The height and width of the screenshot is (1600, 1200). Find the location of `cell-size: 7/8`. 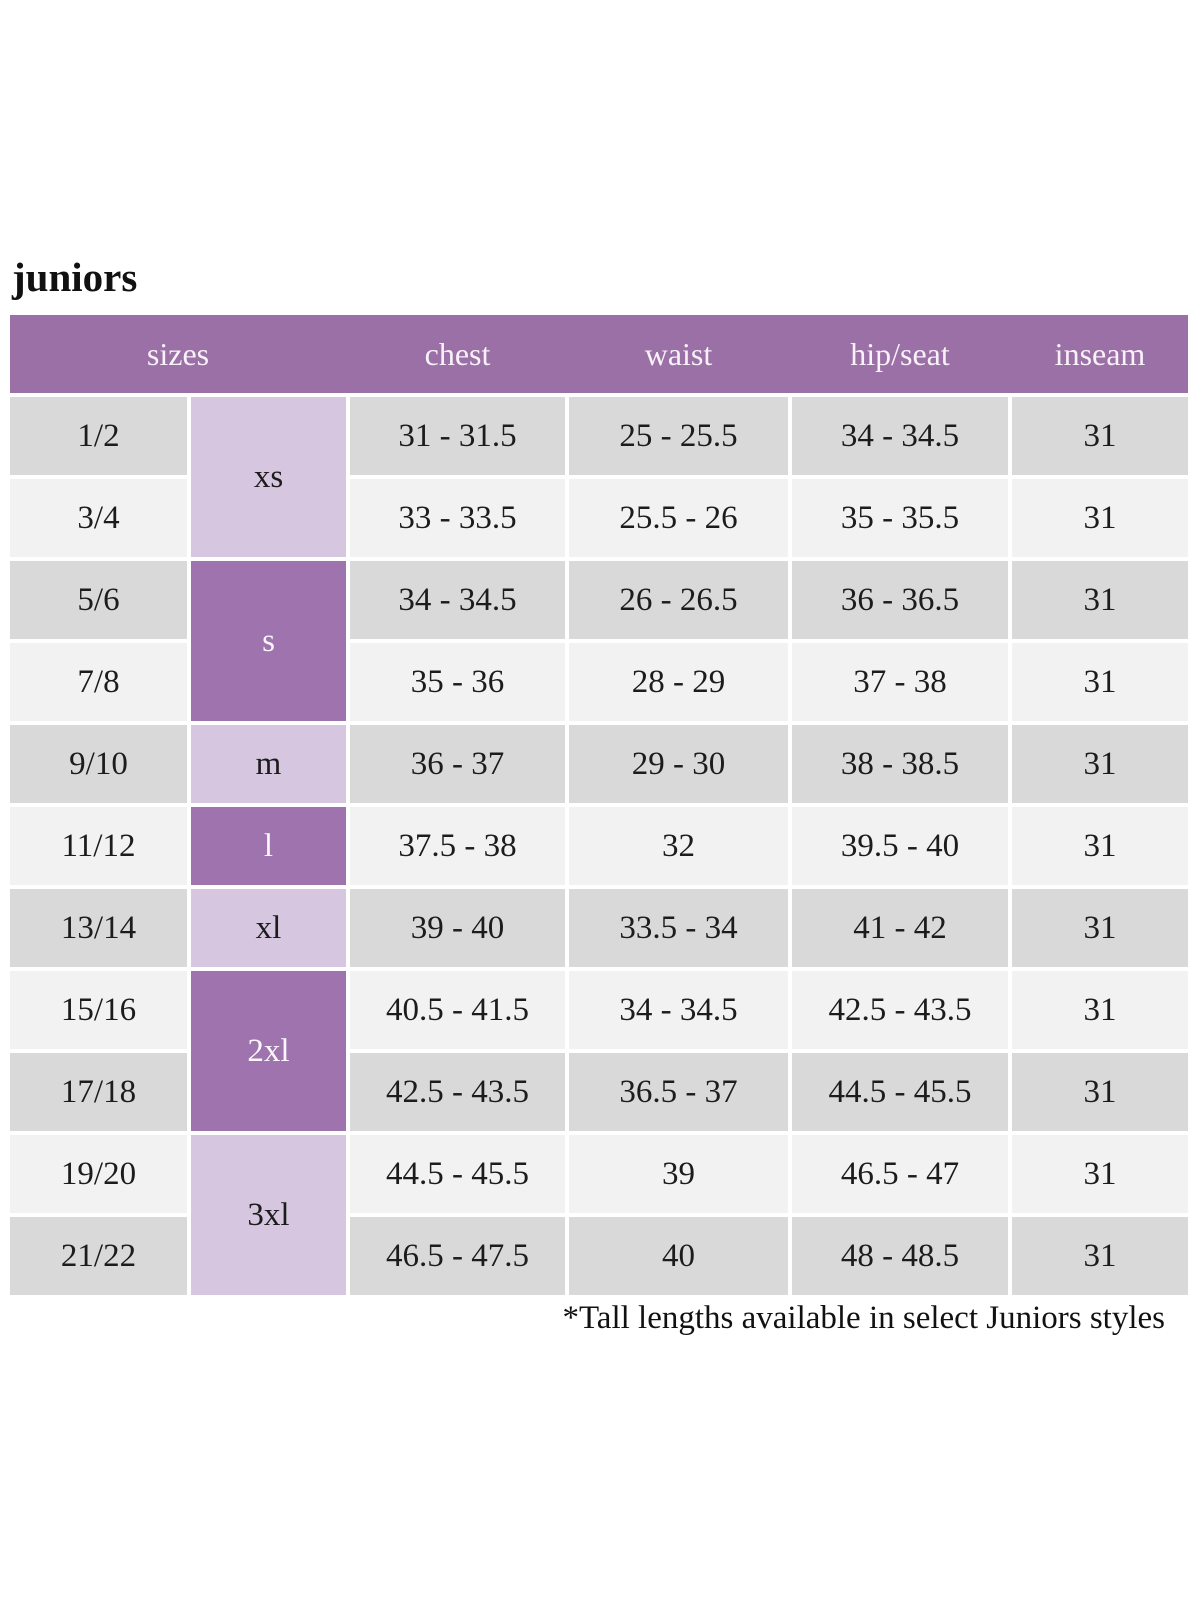

cell-size: 7/8 is located at coordinates (98, 682).